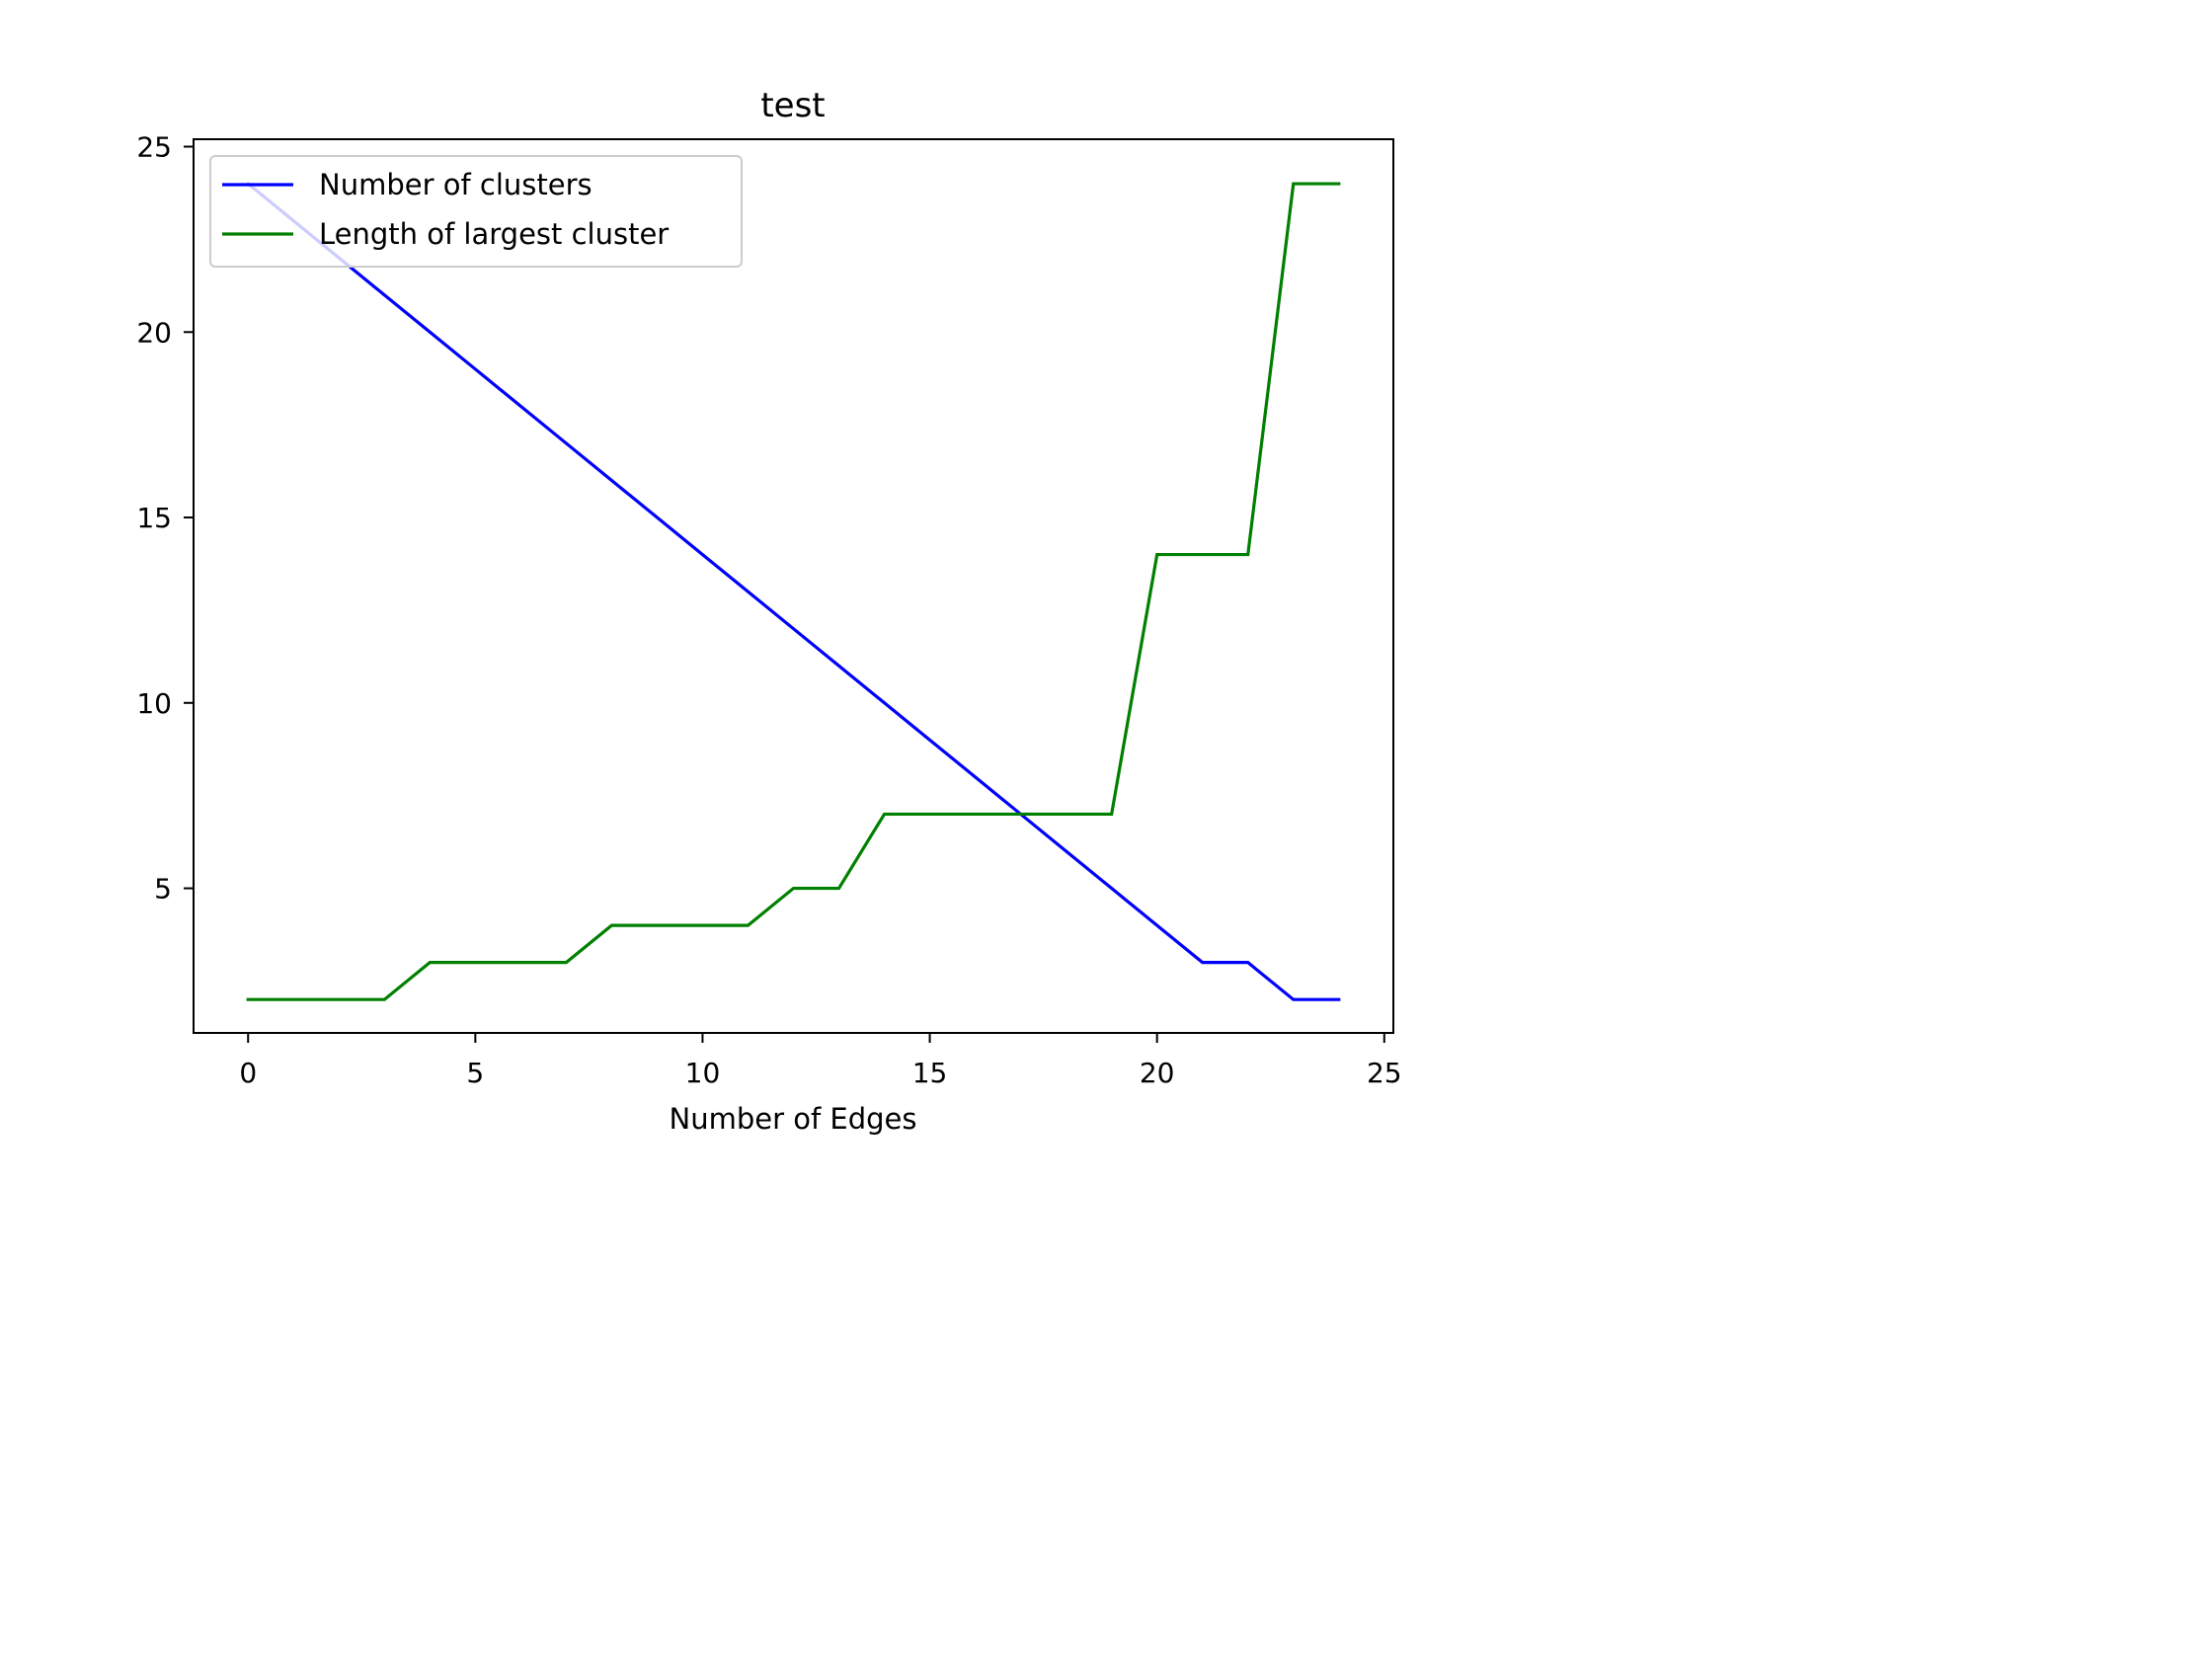 The height and width of the screenshot is (1659, 2212). What do you see at coordinates (456, 185) in the screenshot?
I see `legend-label-1: Number of clusters` at bounding box center [456, 185].